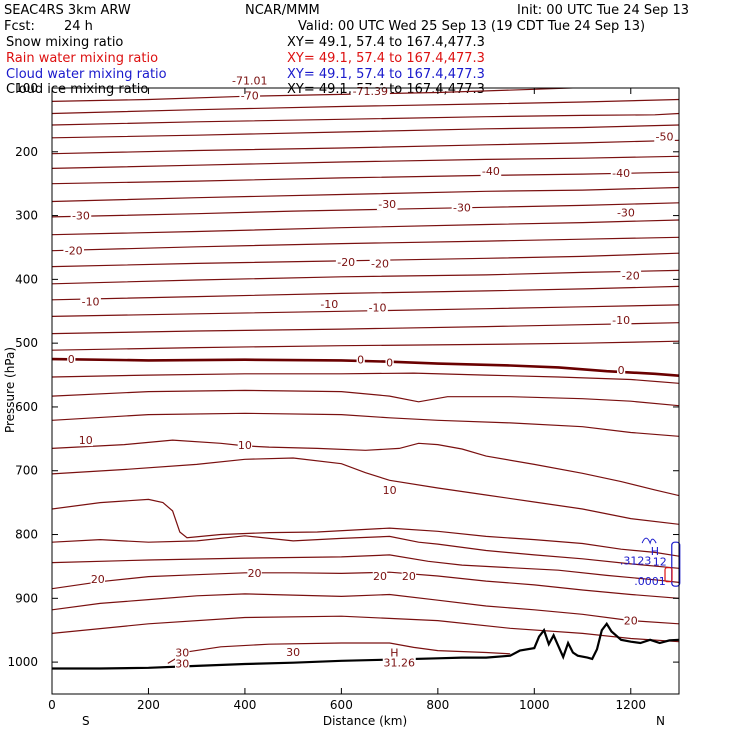 This screenshot has width=740, height=740. Describe the element at coordinates (386, 74) in the screenshot. I see `field-xy-cloud-water: XY= 49.1, 57.4 to 167.4,477.3` at that location.